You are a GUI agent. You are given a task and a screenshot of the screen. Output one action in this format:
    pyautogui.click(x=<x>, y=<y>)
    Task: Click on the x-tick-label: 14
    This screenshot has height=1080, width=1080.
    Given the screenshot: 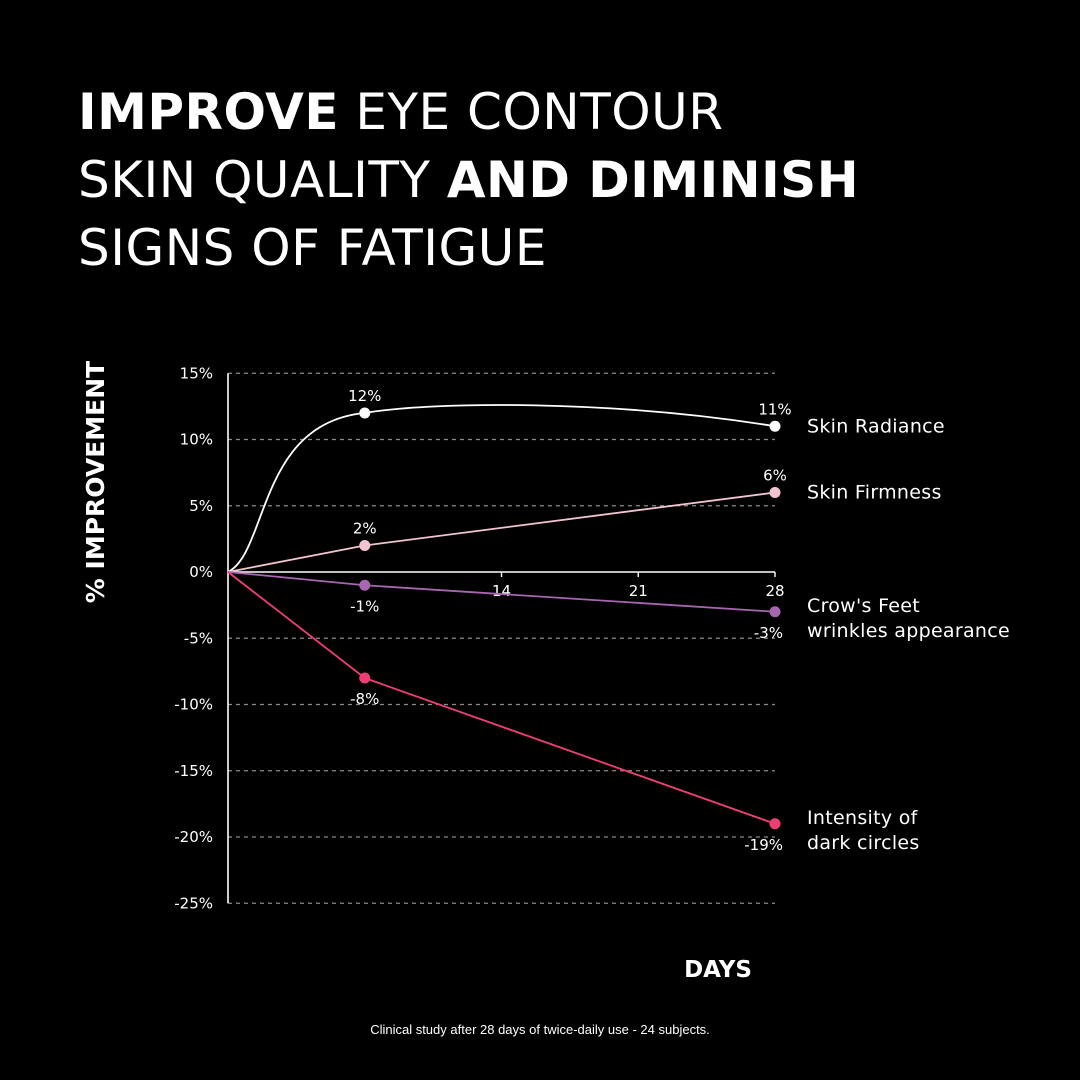 What is the action you would take?
    pyautogui.click(x=501, y=591)
    